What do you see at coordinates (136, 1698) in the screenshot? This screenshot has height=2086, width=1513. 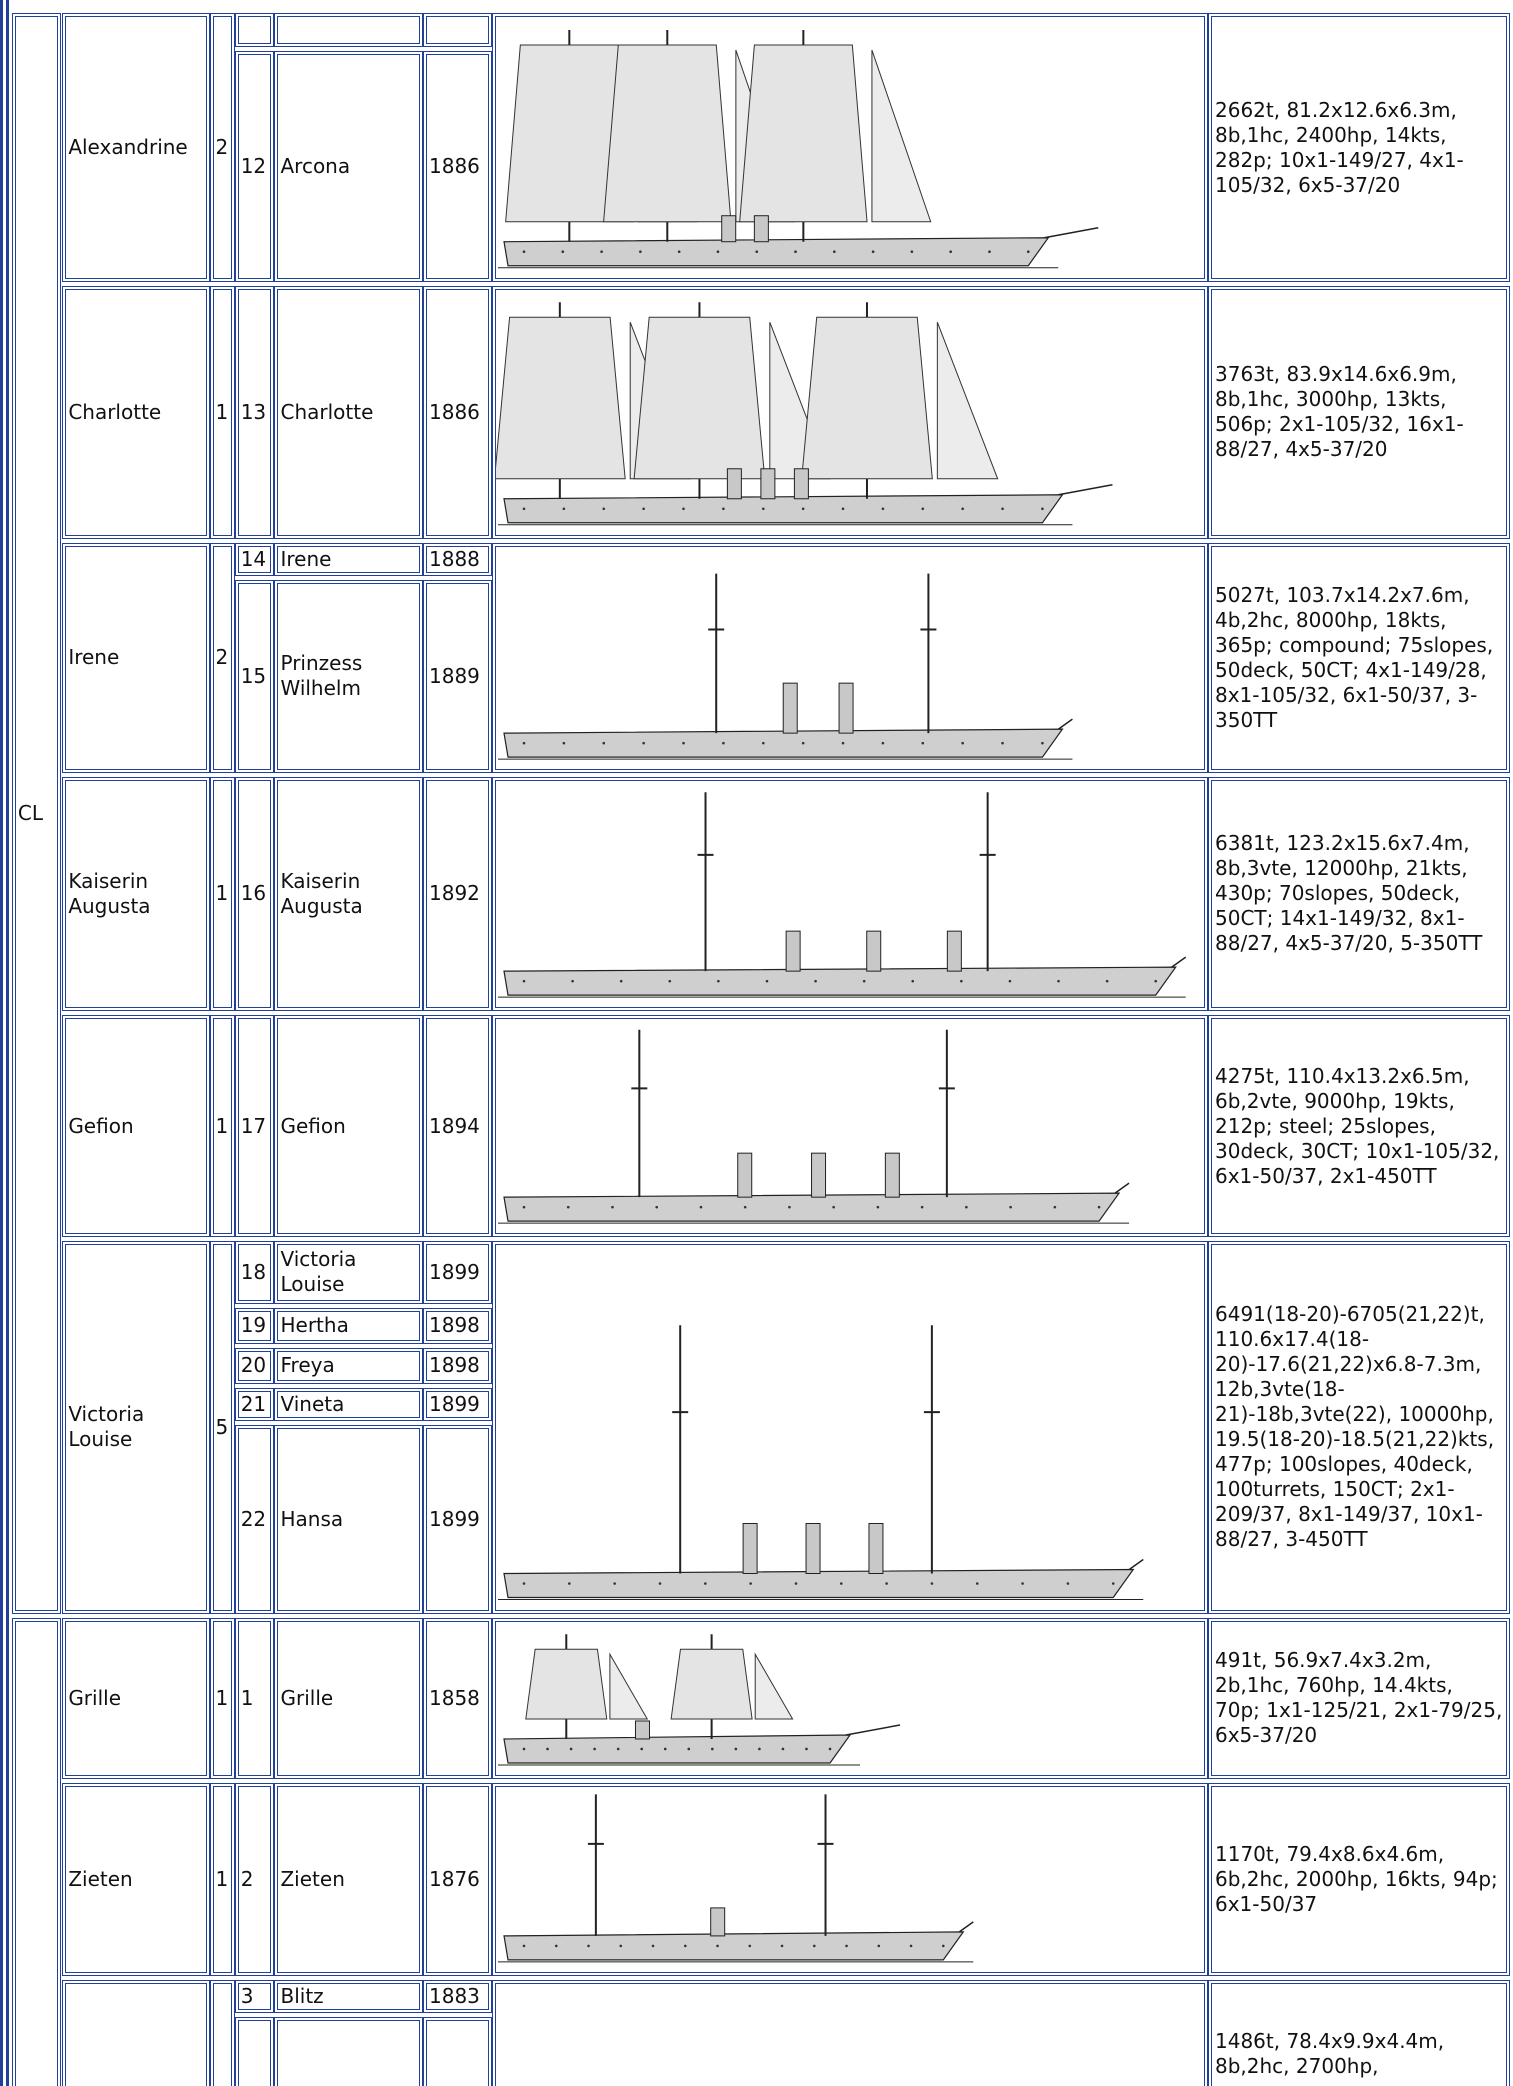 I see `class-name: Grille` at bounding box center [136, 1698].